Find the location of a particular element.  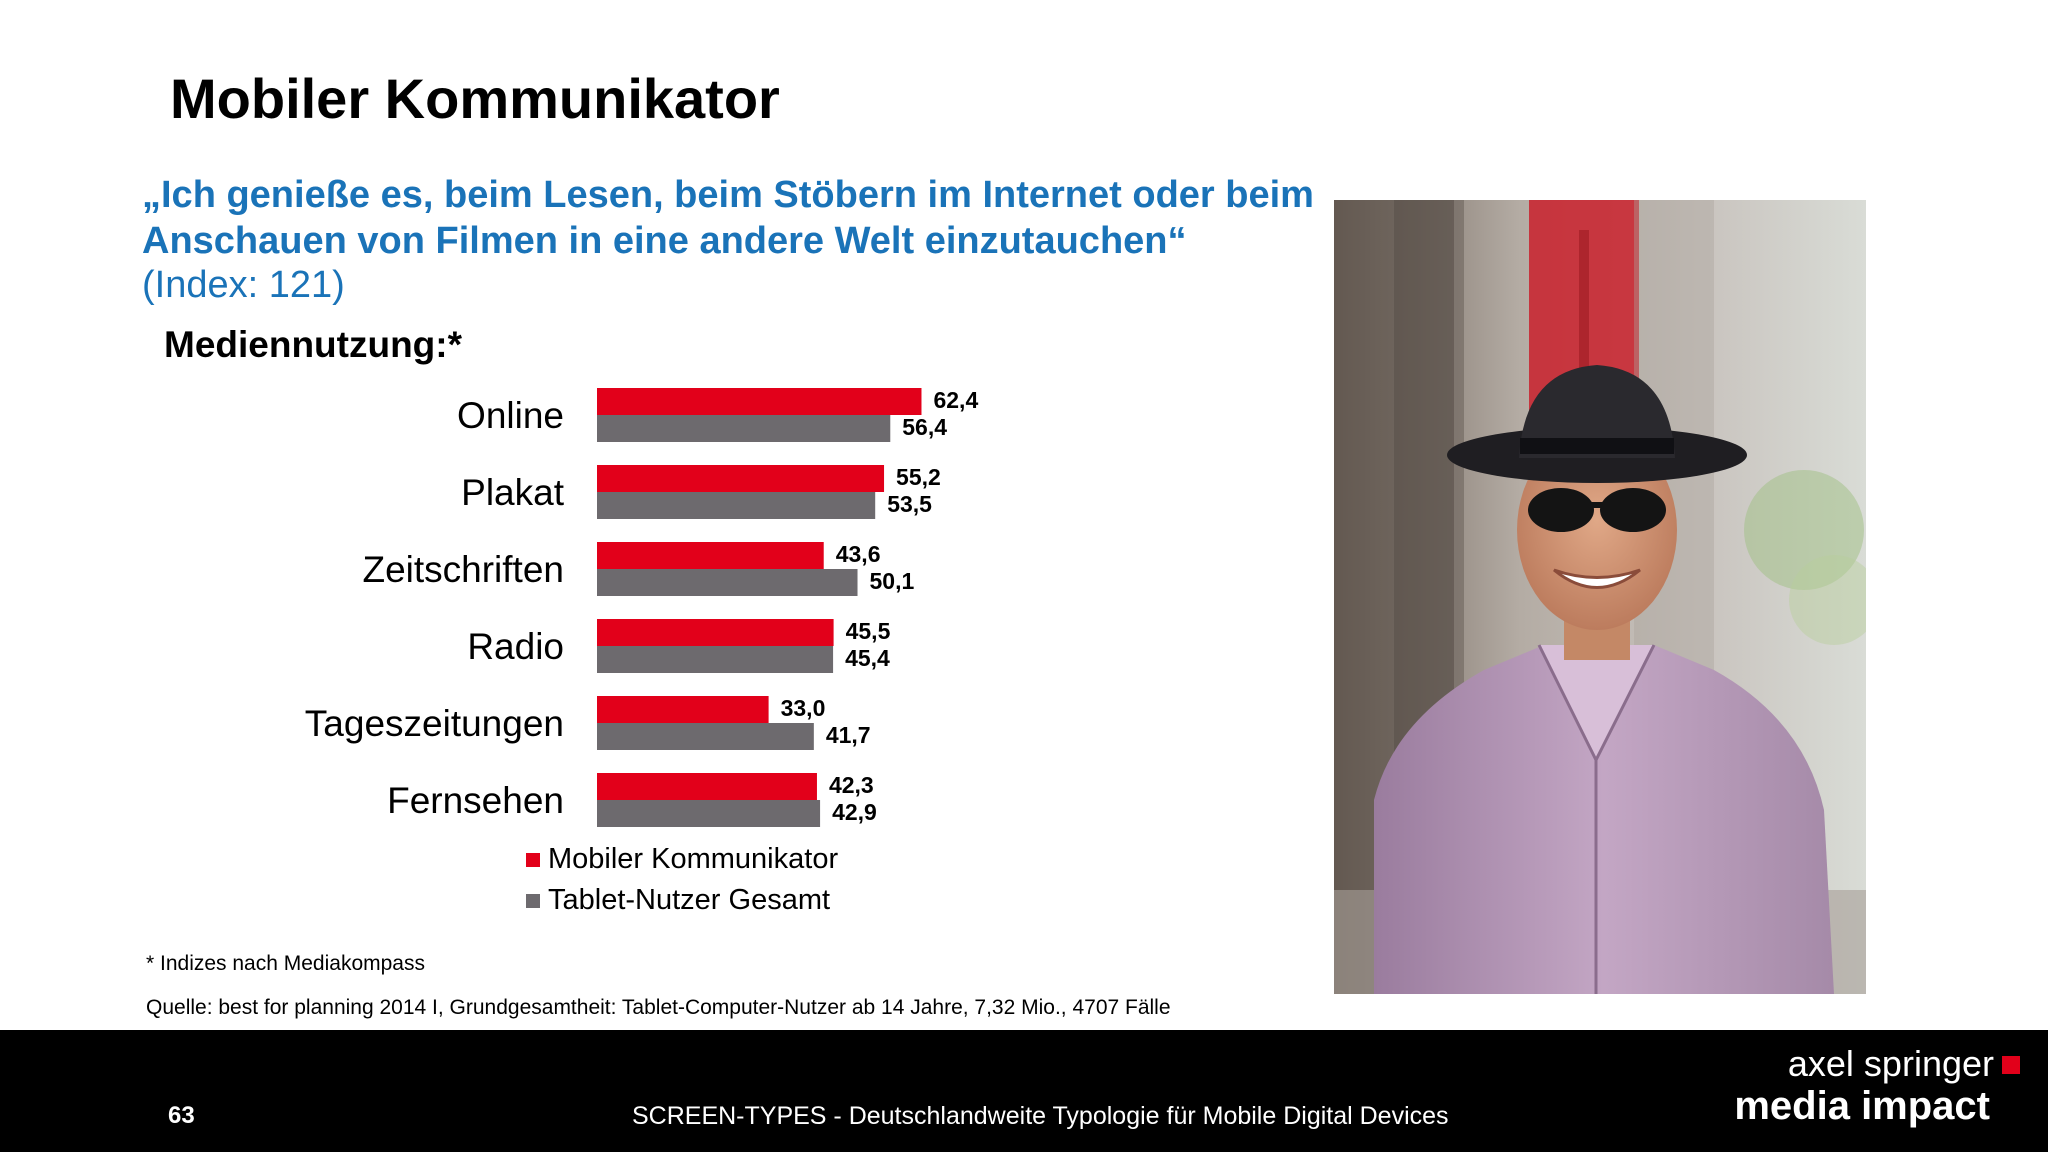

data-label: 56,4 is located at coordinates (924, 427).